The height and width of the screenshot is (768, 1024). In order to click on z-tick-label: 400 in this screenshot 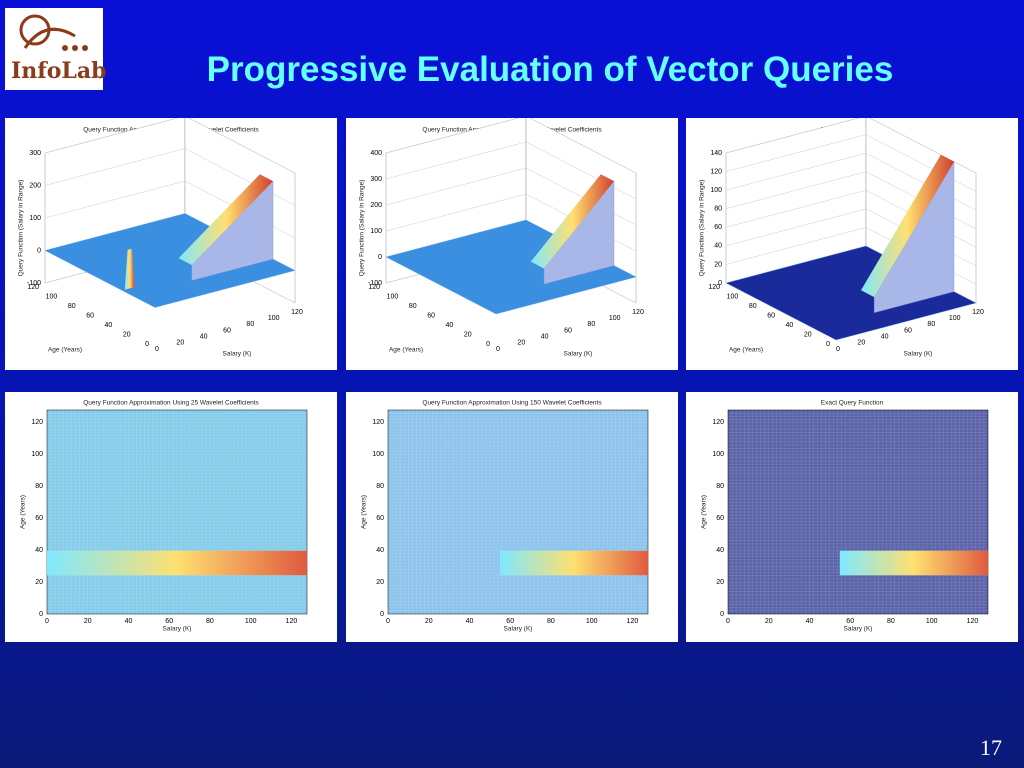, I will do `click(376, 153)`.